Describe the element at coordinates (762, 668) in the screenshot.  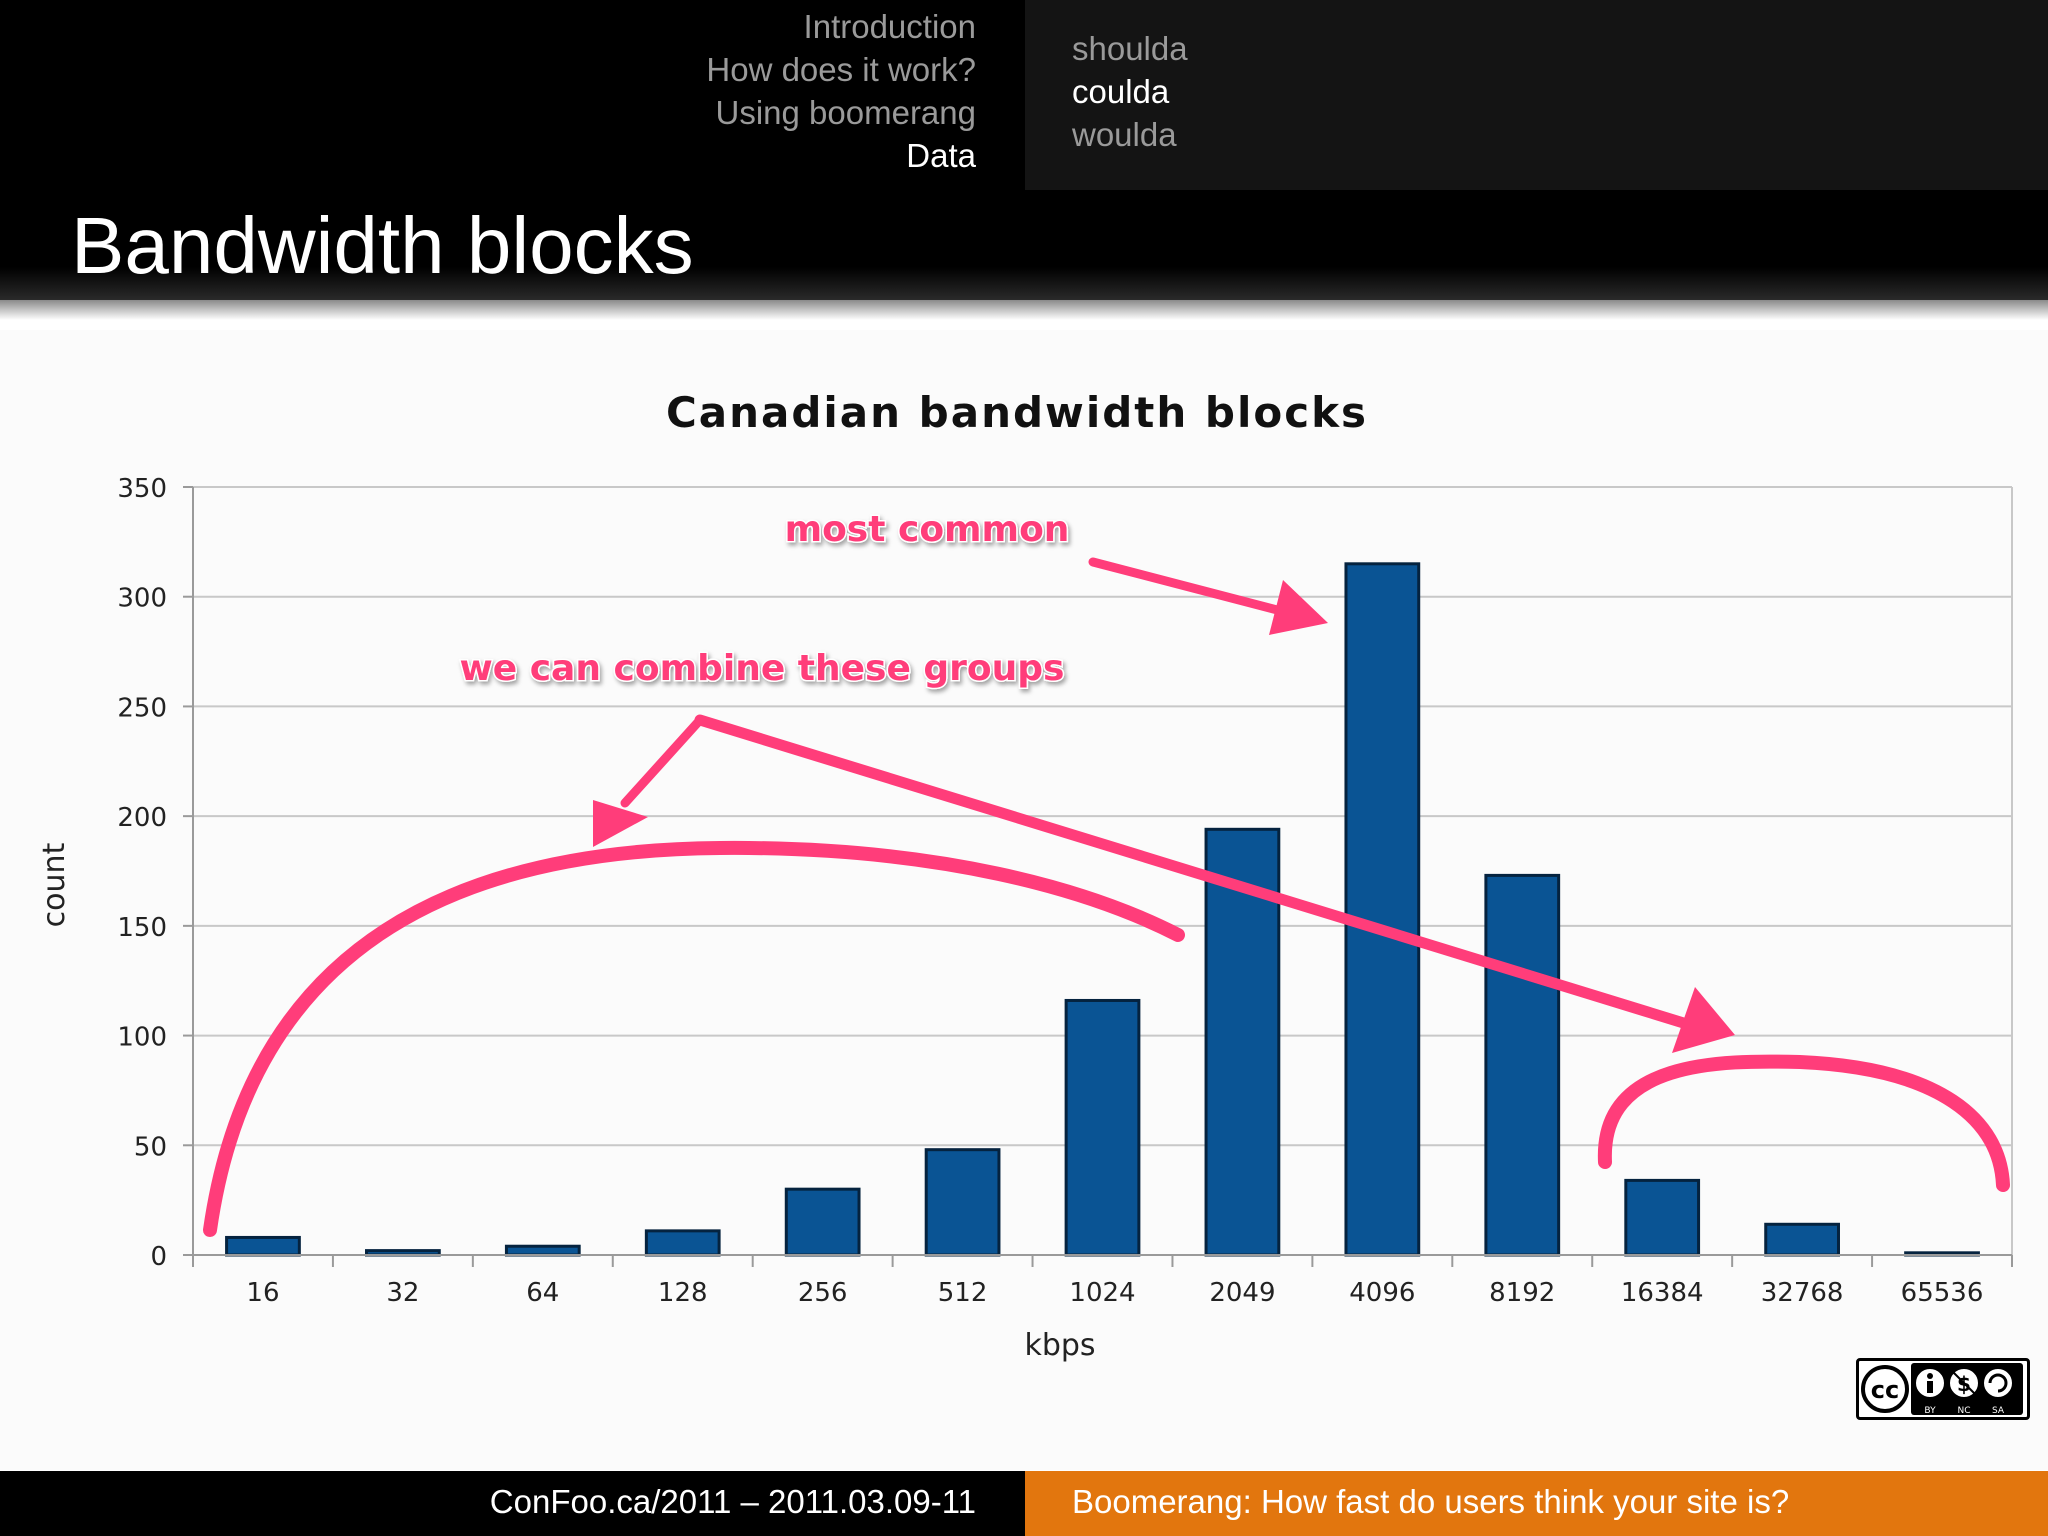
I see `annotation-combine-groups: we can combine these groups` at that location.